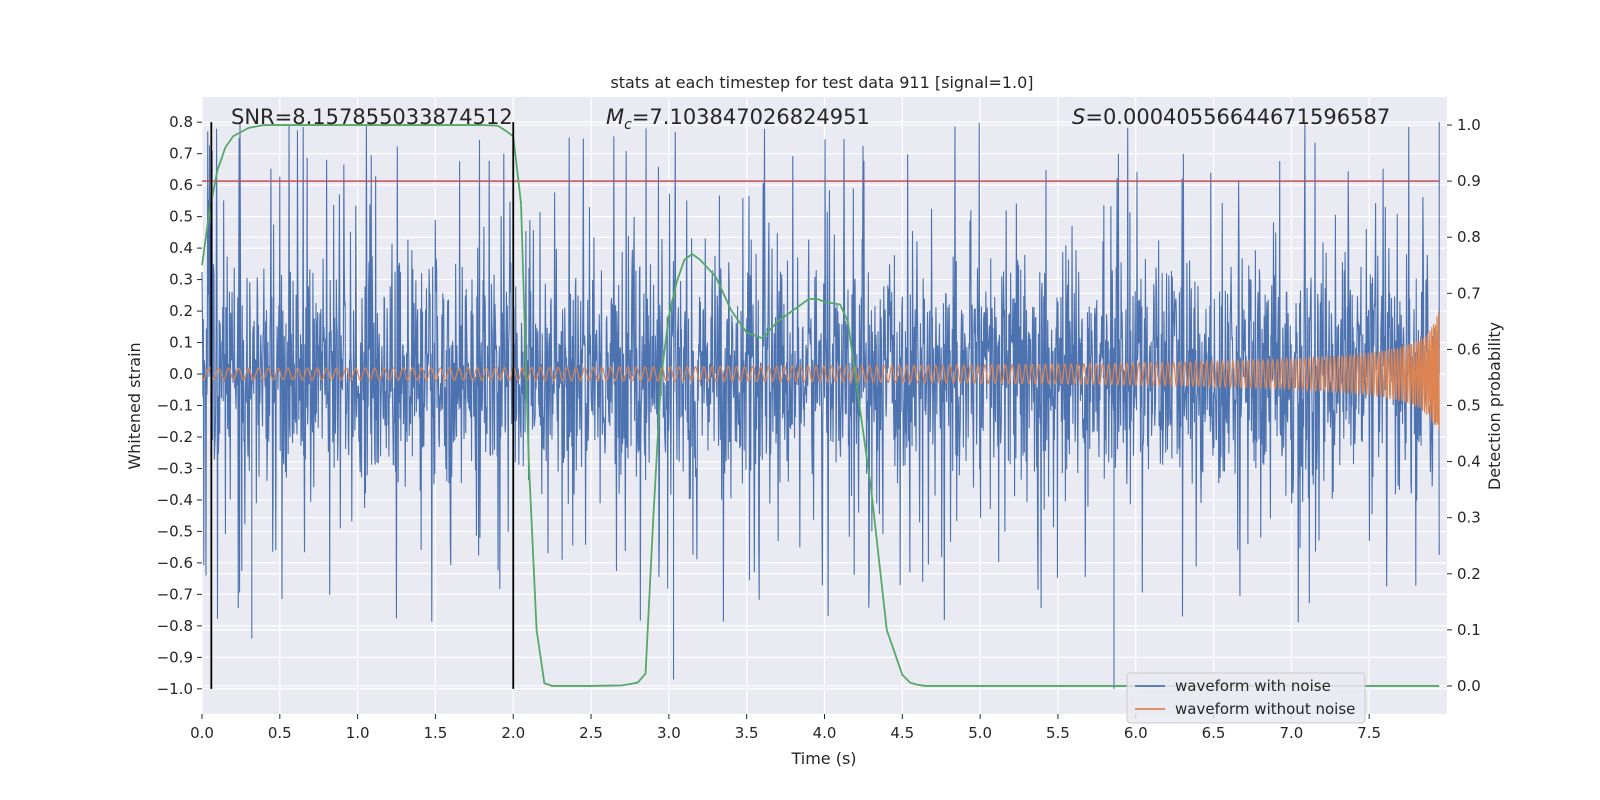 Image resolution: width=1600 pixels, height=800 pixels. Describe the element at coordinates (1469, 125) in the screenshot. I see `y-right-tick-label: 1.0` at that location.